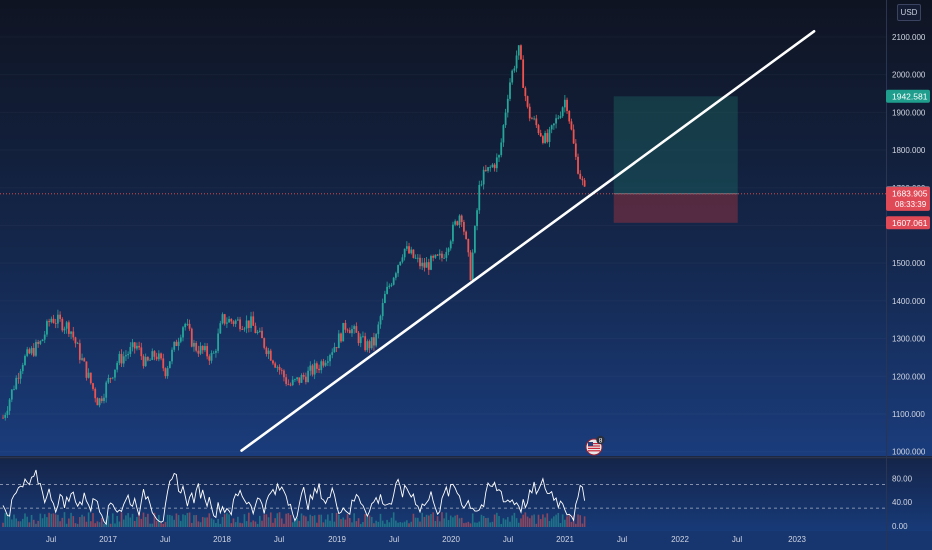 The height and width of the screenshot is (550, 932). What do you see at coordinates (909, 150) in the screenshot?
I see `price-tick-label: 1800.000` at bounding box center [909, 150].